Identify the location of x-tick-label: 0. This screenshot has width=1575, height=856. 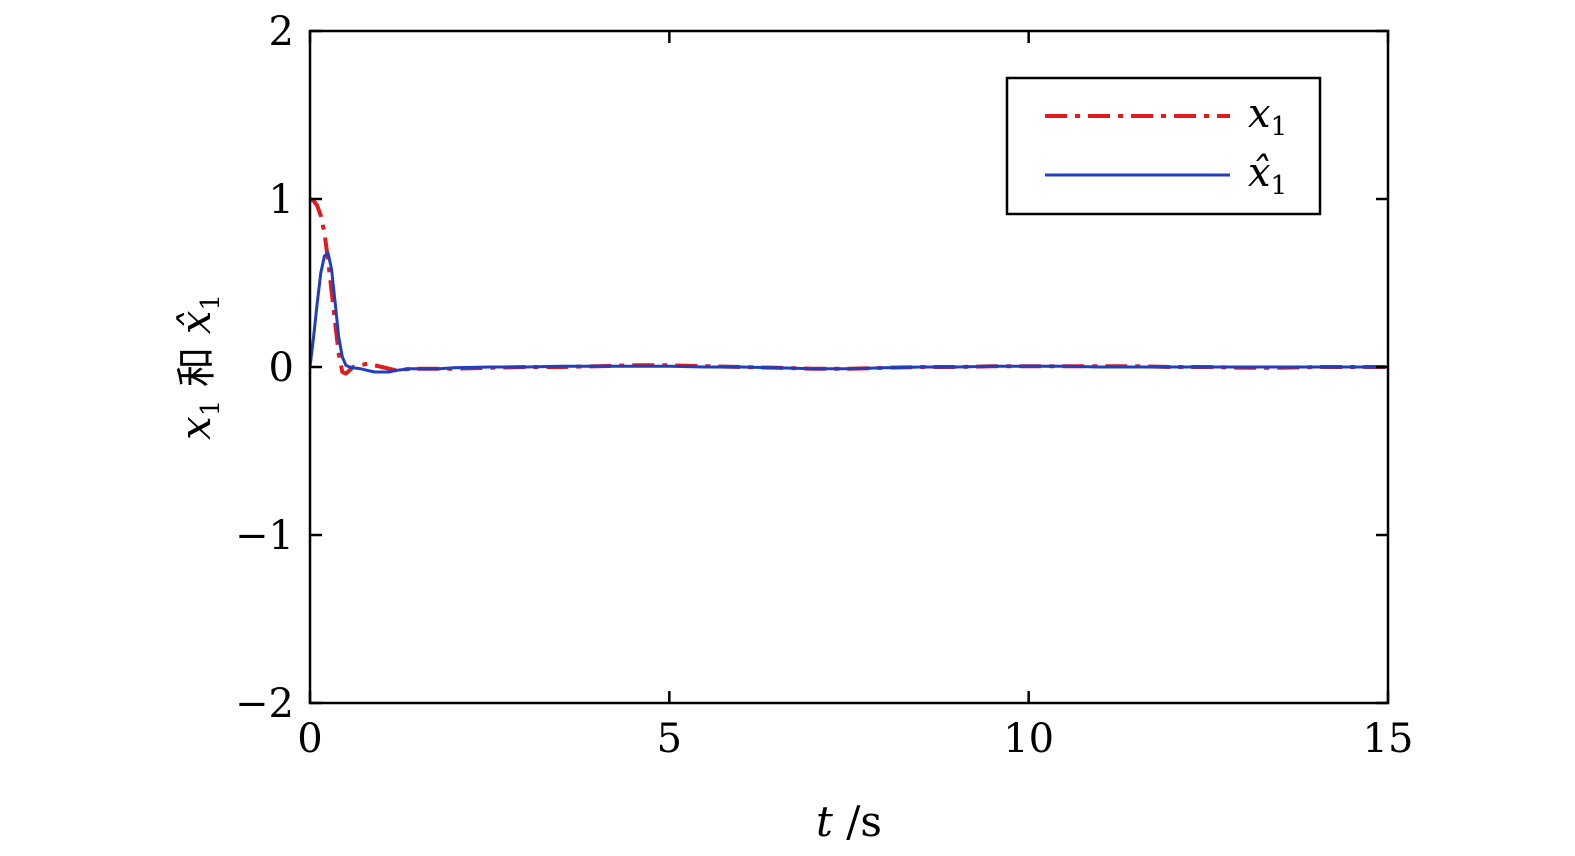
(309, 739).